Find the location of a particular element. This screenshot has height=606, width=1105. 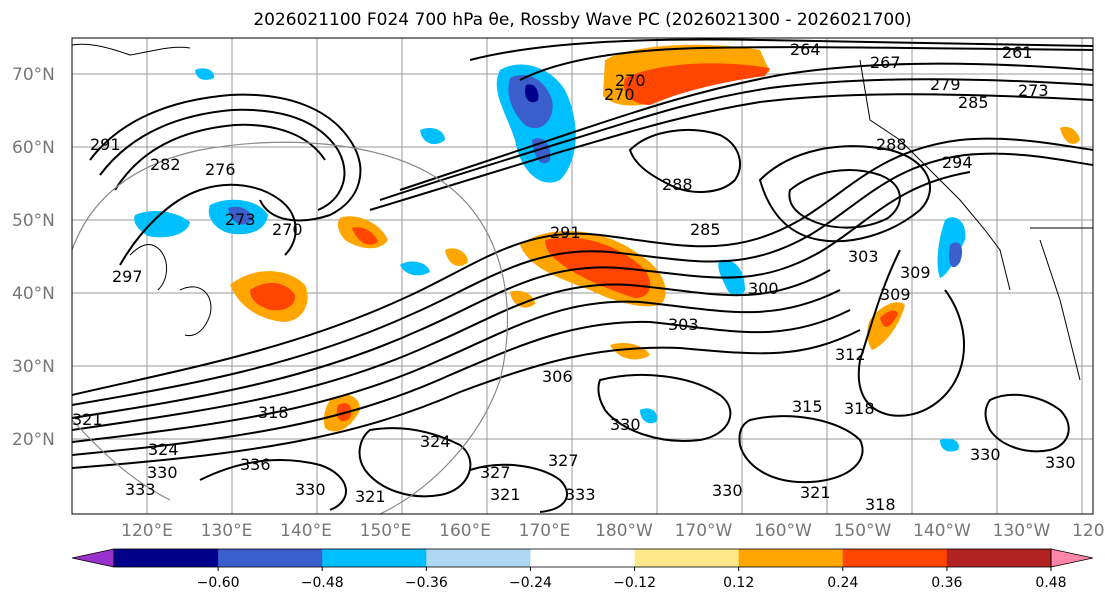

contour-label: 279 is located at coordinates (945, 84).